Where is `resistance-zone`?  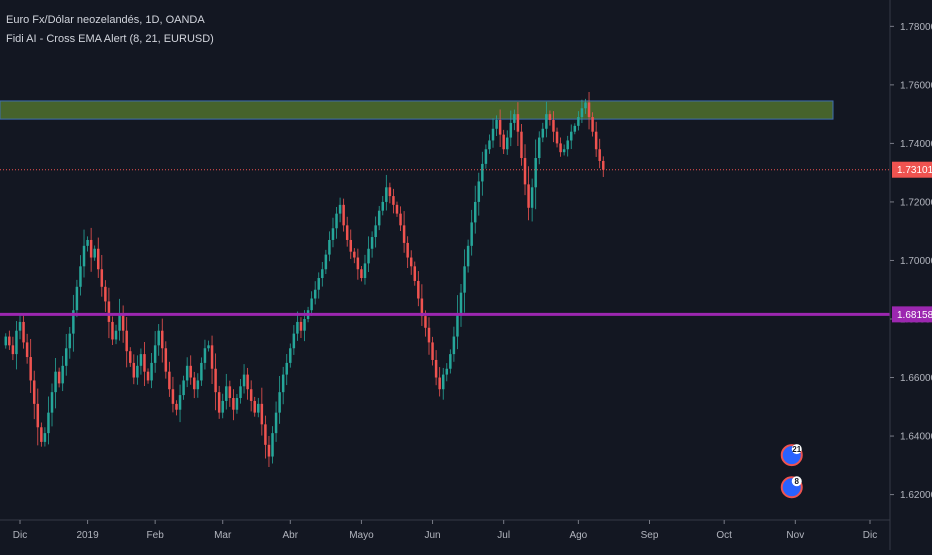 resistance-zone is located at coordinates (417, 110).